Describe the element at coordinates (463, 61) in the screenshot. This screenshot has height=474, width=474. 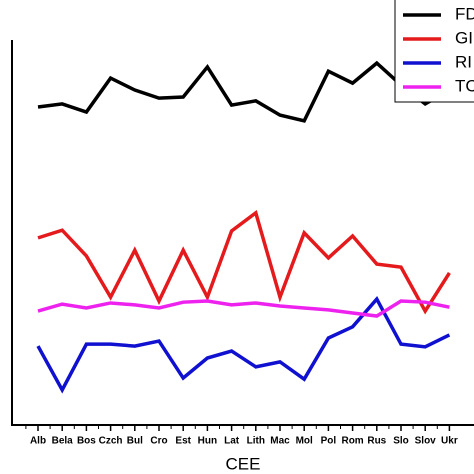
I see `legend-label: RI` at that location.